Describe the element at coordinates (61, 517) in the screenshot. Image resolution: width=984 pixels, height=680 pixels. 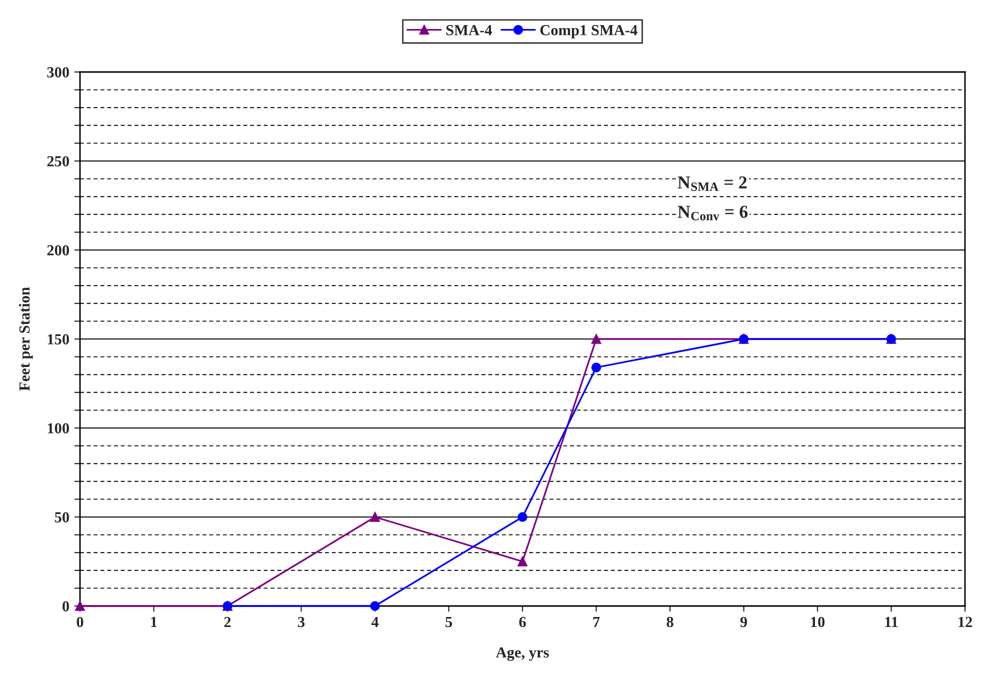
I see `y-tick-label: 50` at that location.